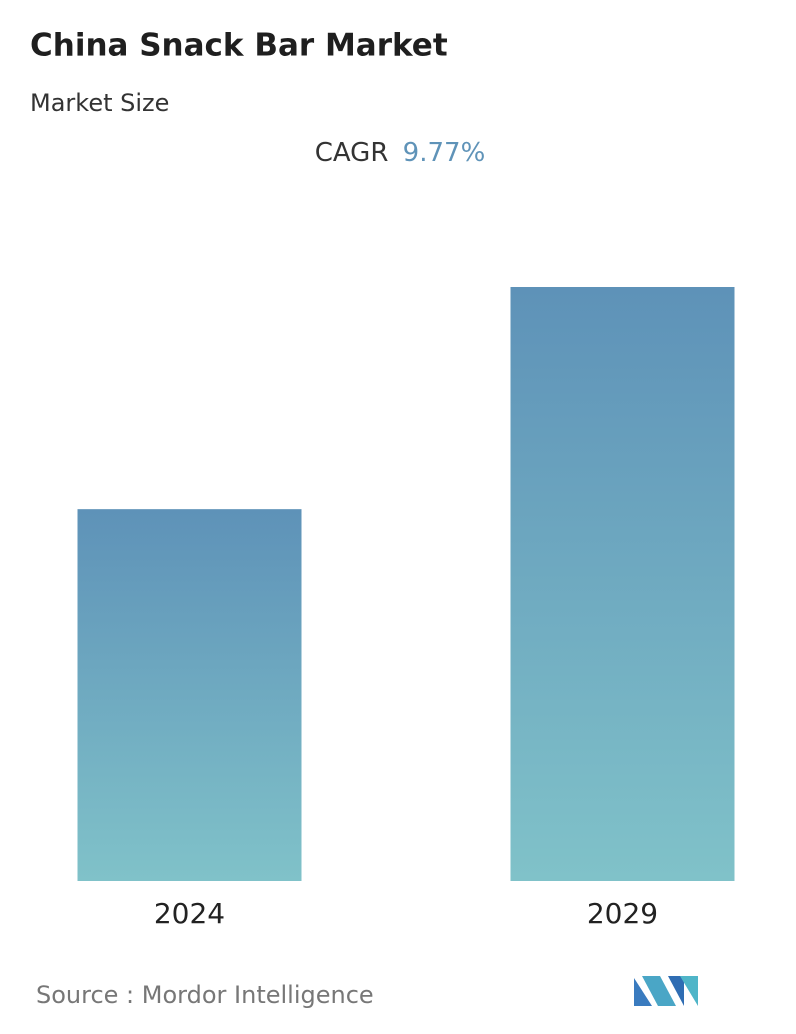 The height and width of the screenshot is (1034, 796). Describe the element at coordinates (352, 153) in the screenshot. I see `cagr-label: CAGR` at that location.